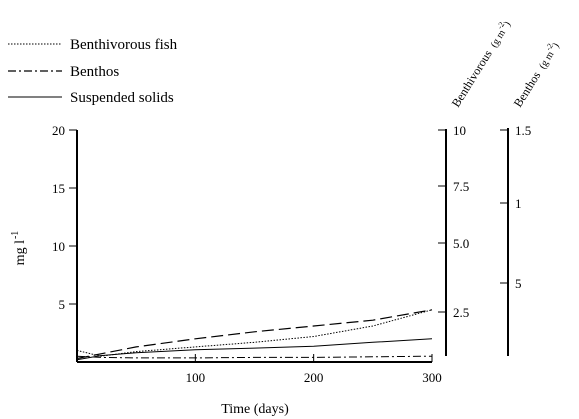 The width and height of the screenshot is (579, 419). Describe the element at coordinates (58, 130) in the screenshot. I see `y-tick-label: 20` at that location.